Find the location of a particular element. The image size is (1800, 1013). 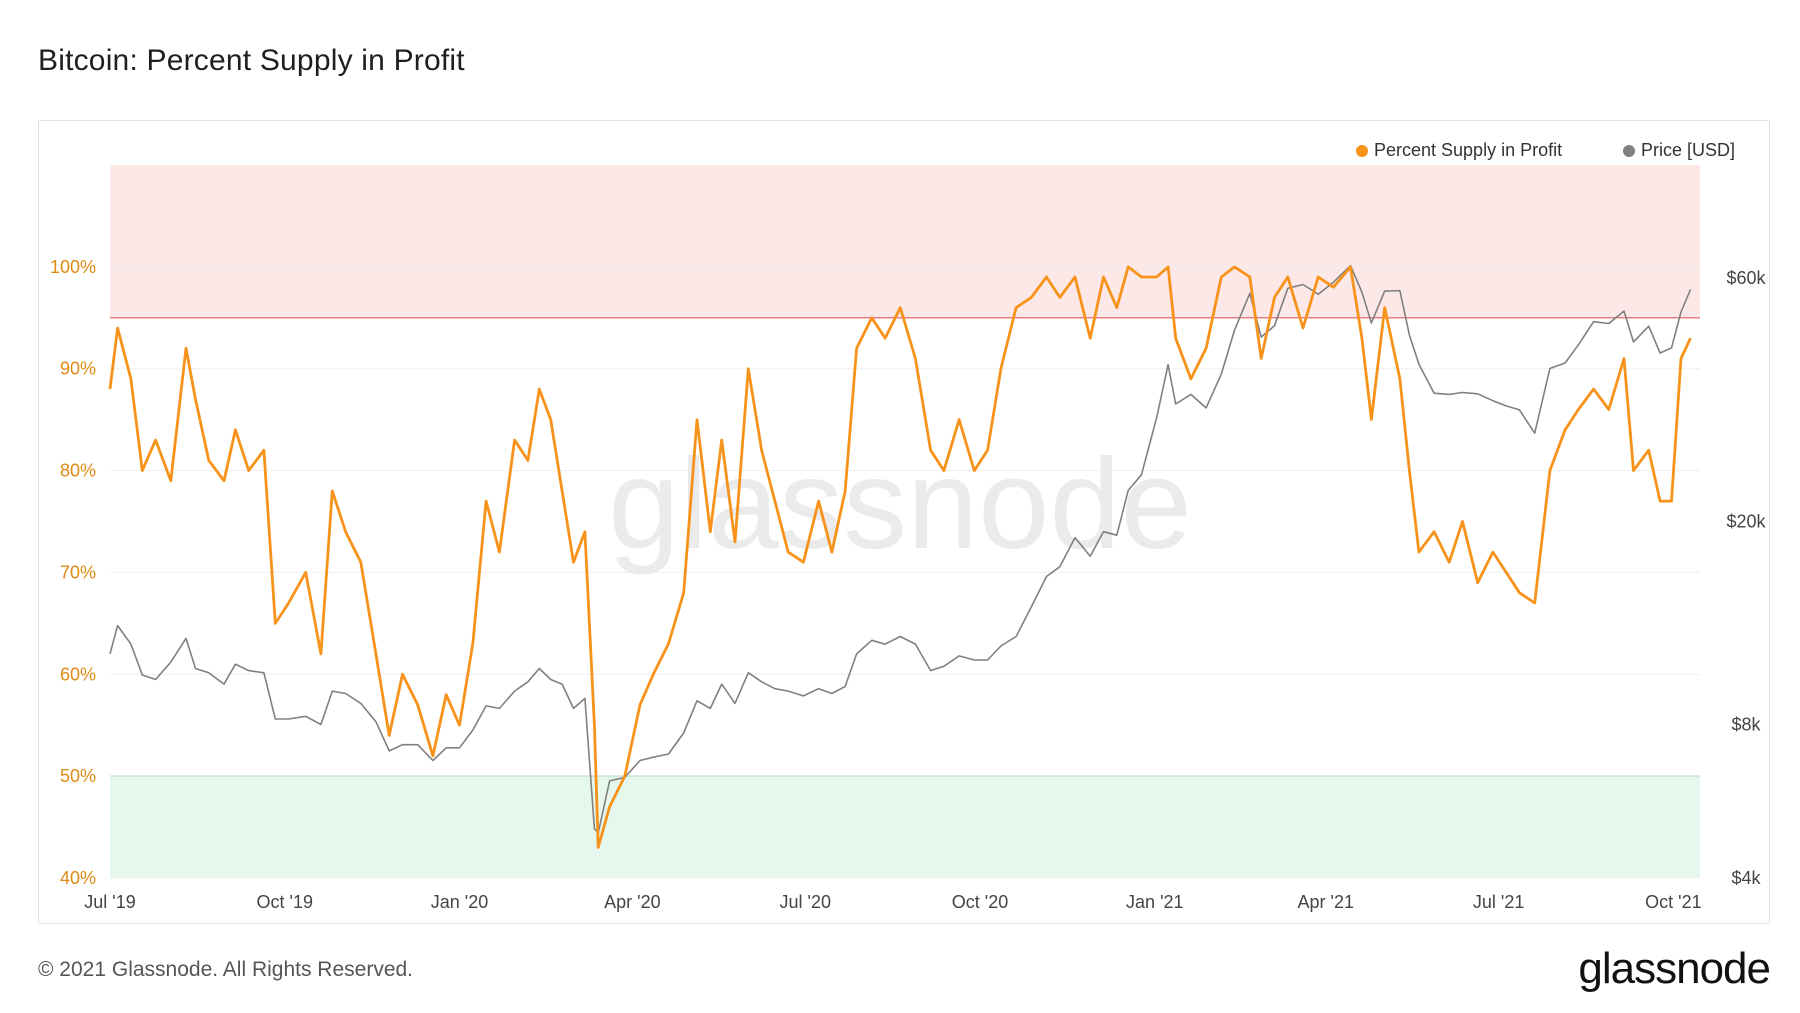

right-tick-label: $60k is located at coordinates (1746, 278).